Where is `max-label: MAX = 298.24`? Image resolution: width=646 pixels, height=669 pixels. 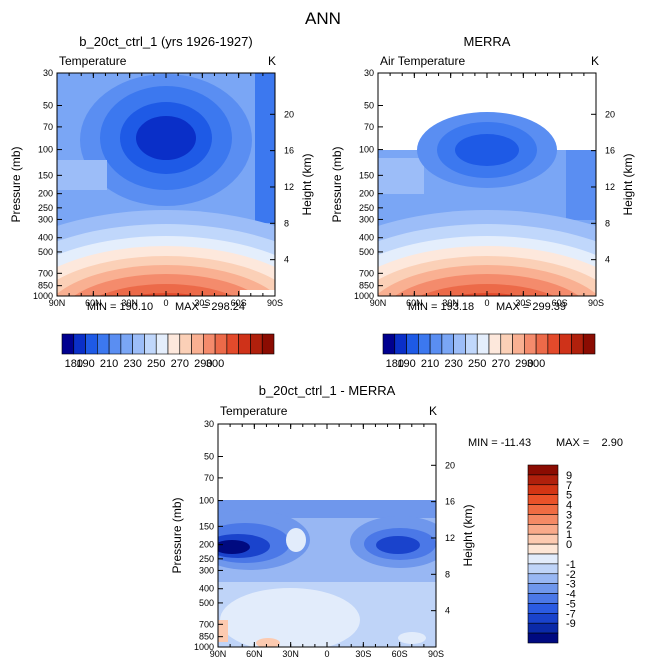
max-label: MAX = 298.24 is located at coordinates (210, 307).